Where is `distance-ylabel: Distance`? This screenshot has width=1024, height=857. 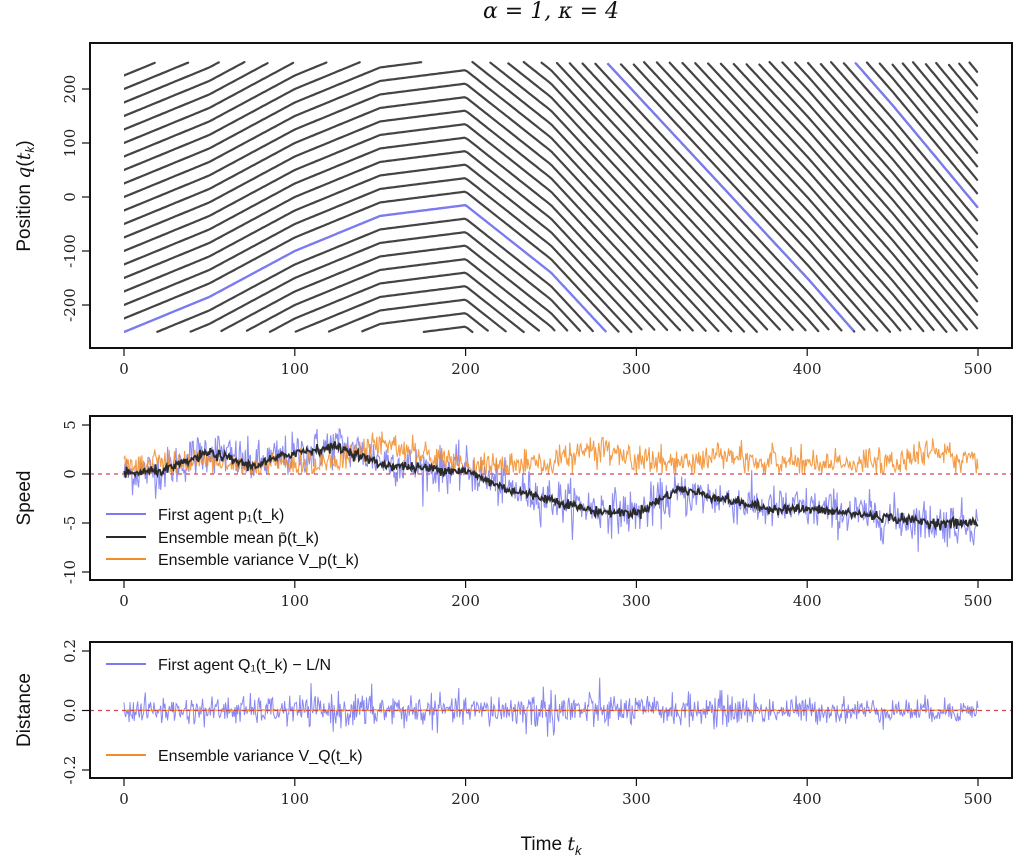 distance-ylabel: Distance is located at coordinates (24, 710).